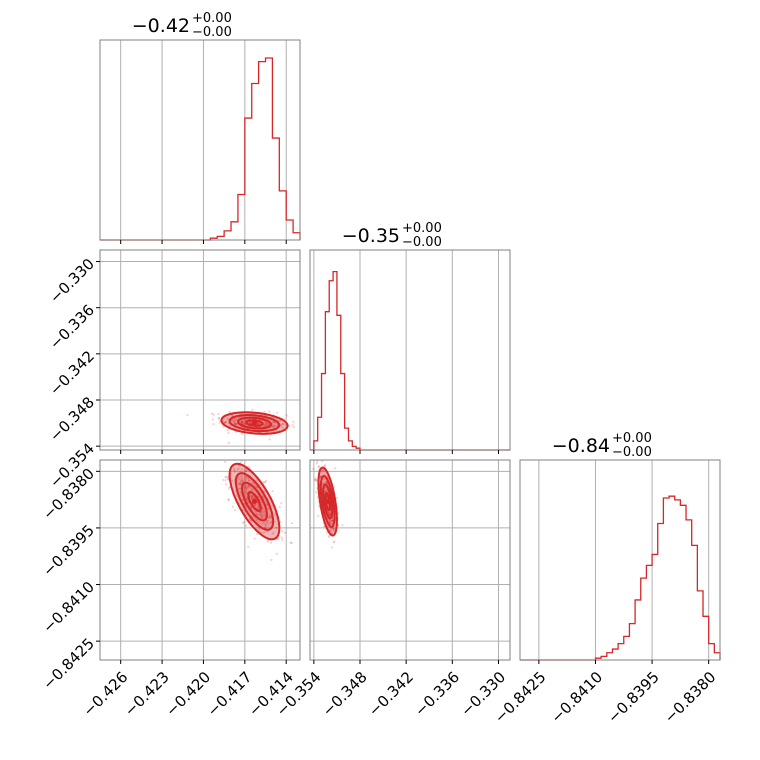 This screenshot has height=760, width=760. What do you see at coordinates (345, 694) in the screenshot?
I see `x-tick-label: −0.348` at bounding box center [345, 694].